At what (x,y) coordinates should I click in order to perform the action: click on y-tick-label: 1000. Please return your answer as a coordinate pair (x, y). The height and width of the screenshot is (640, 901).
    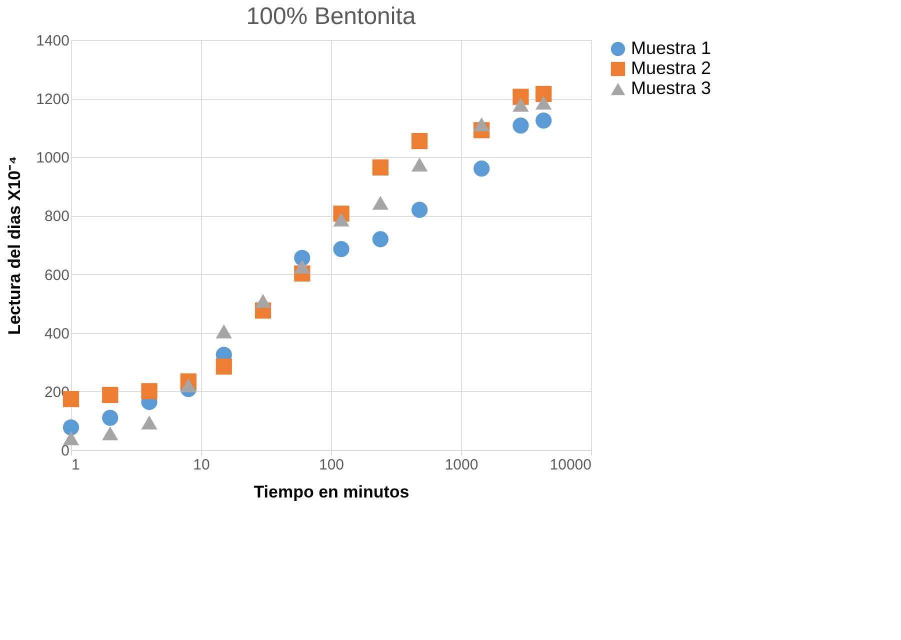
    Looking at the image, I should click on (53, 158).